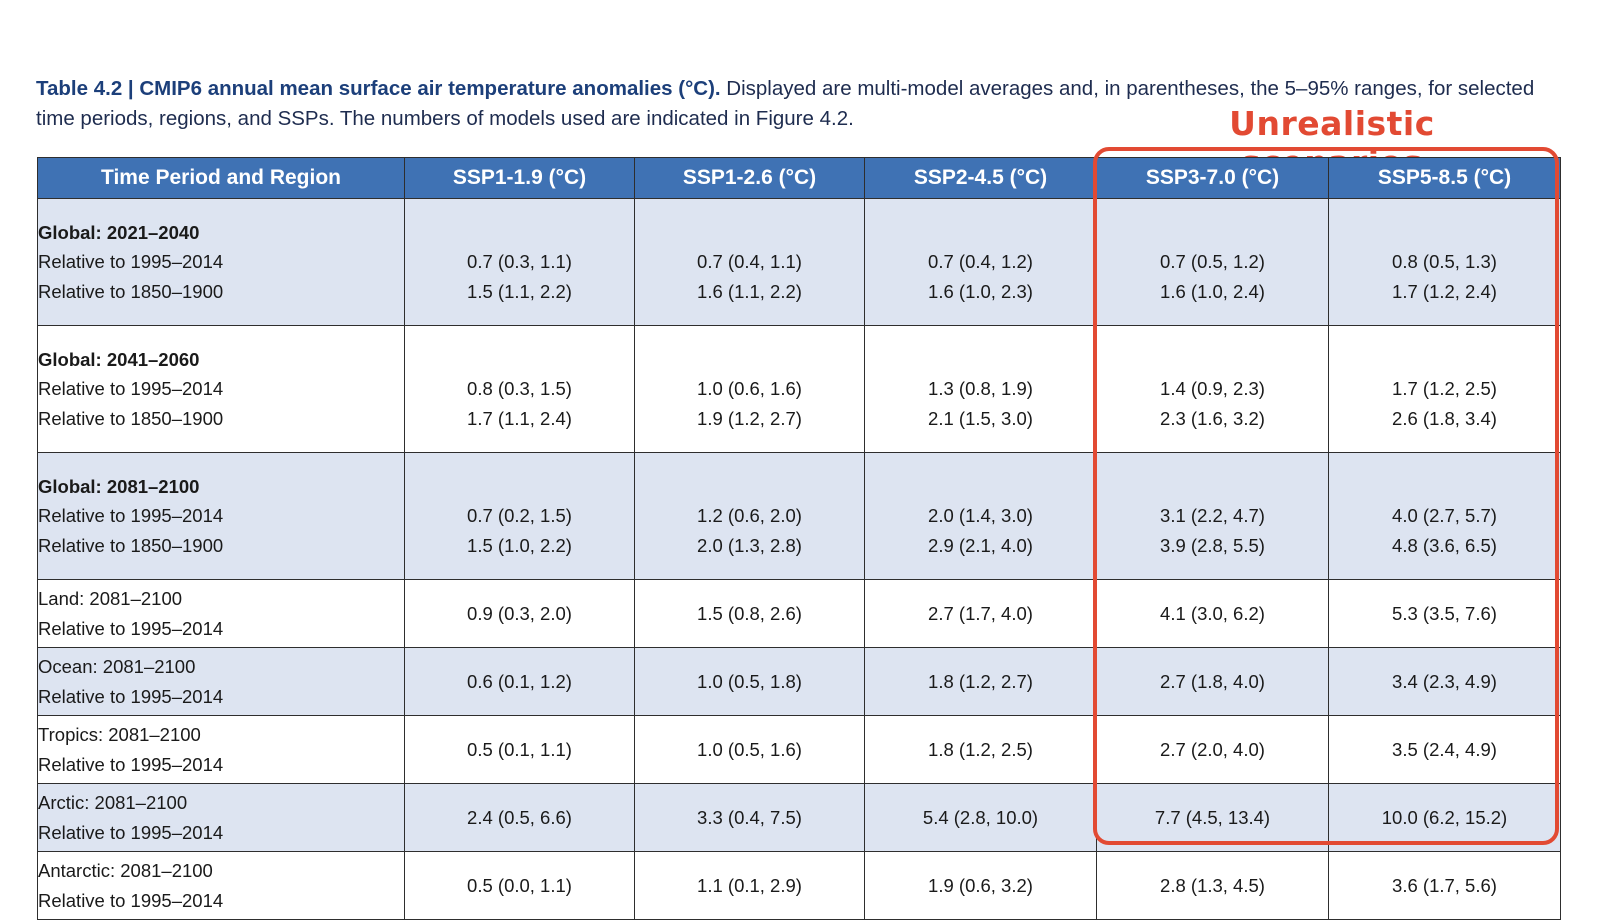  Describe the element at coordinates (519, 817) in the screenshot. I see `value-cell: 2.4 (0.5, 6.6)` at that location.